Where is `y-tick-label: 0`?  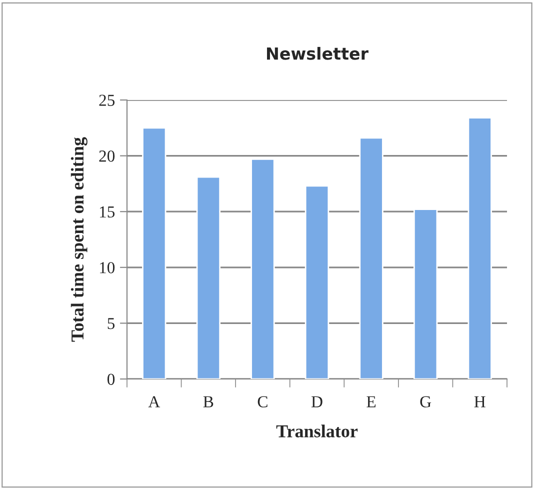
y-tick-label: 0 is located at coordinates (111, 379).